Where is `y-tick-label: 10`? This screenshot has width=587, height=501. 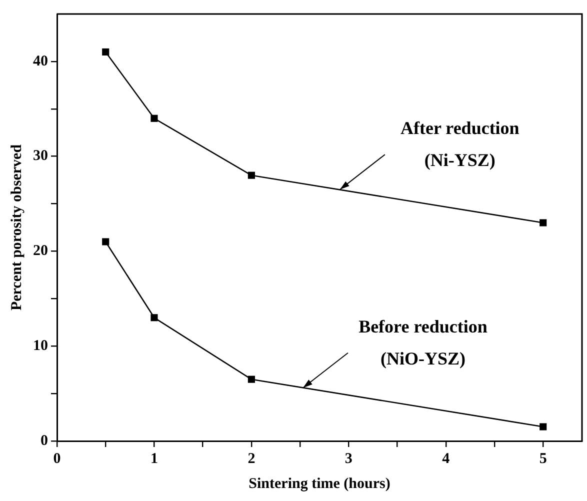 y-tick-label: 10 is located at coordinates (40, 346).